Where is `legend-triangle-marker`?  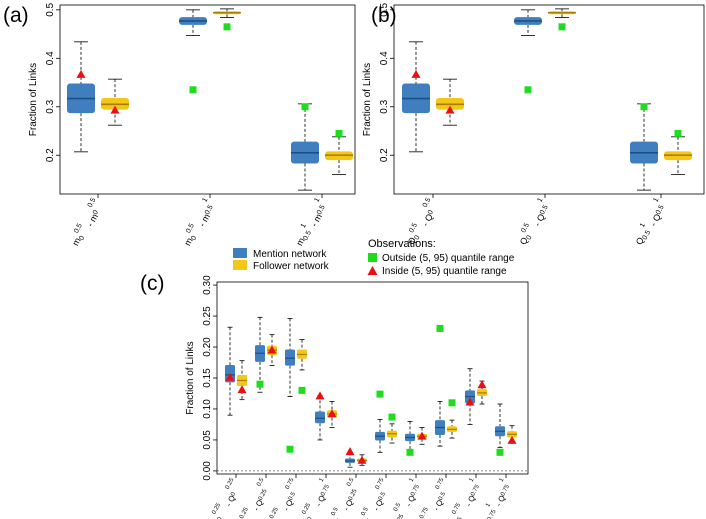
legend-triangle-marker is located at coordinates (372, 270).